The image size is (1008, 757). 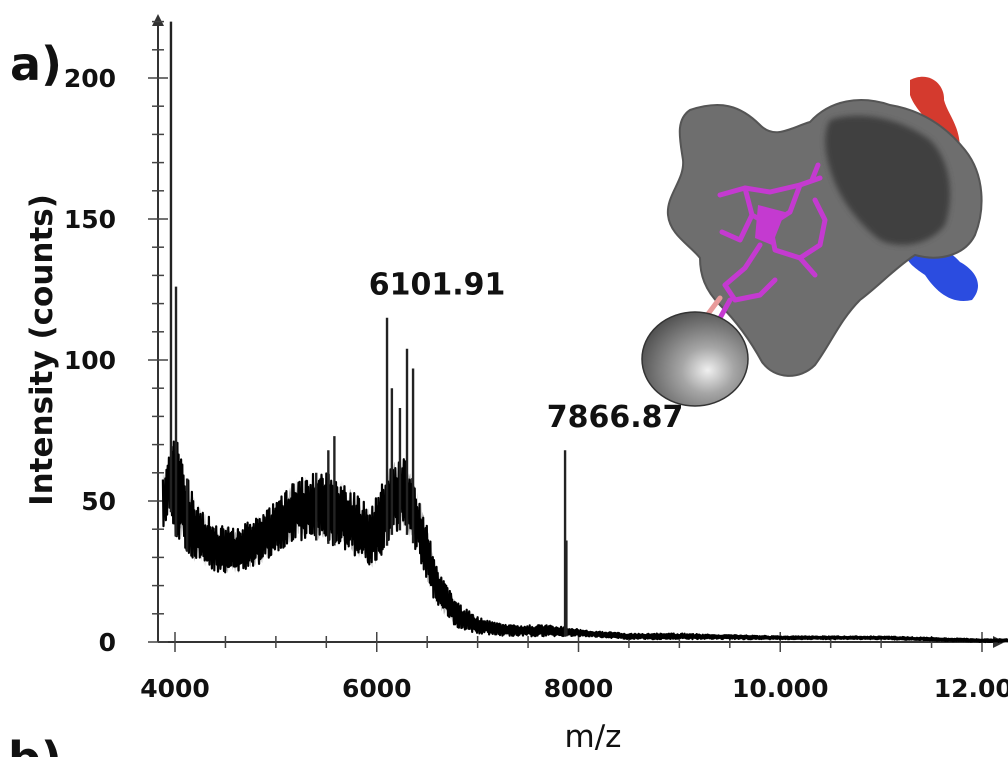 What do you see at coordinates (35, 744) in the screenshot?
I see `panel-label-b: b)` at bounding box center [35, 744].